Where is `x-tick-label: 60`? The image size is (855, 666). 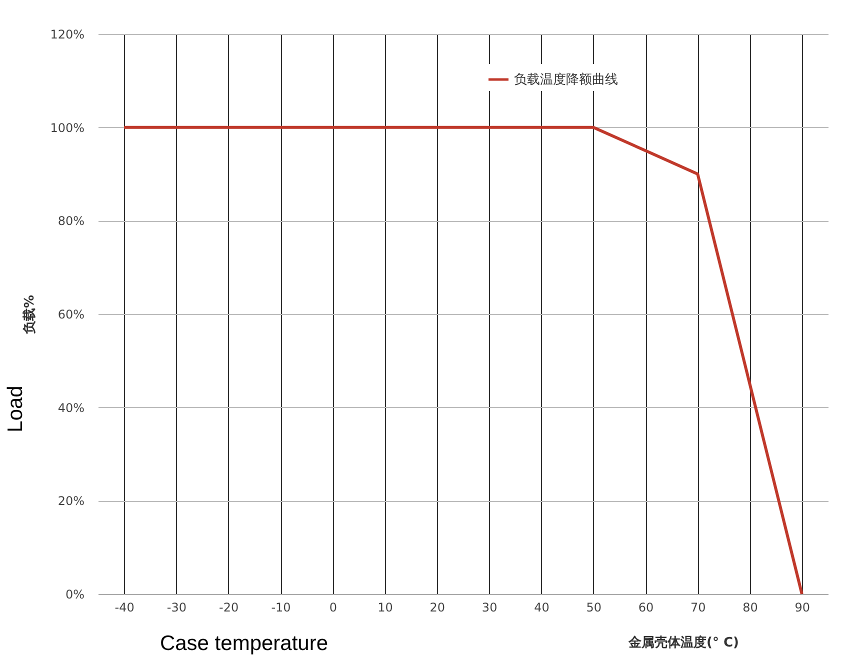
x-tick-label: 60 is located at coordinates (646, 607).